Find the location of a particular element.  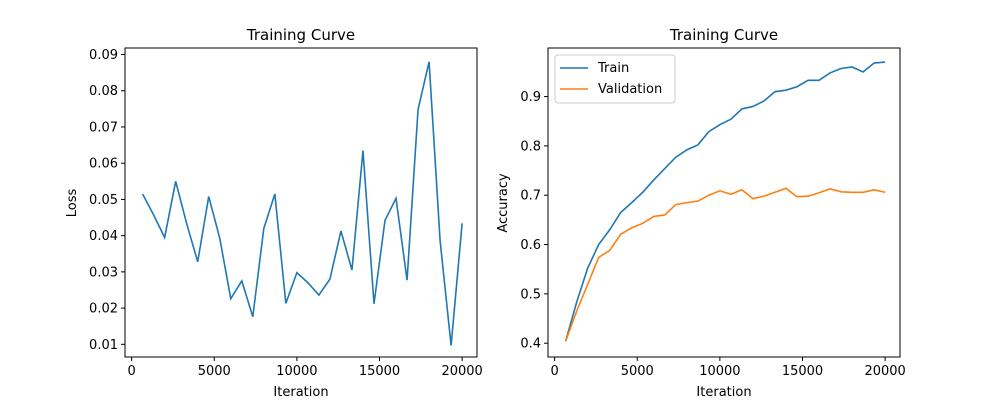

loss-x-tick-label: 0 is located at coordinates (131, 371).